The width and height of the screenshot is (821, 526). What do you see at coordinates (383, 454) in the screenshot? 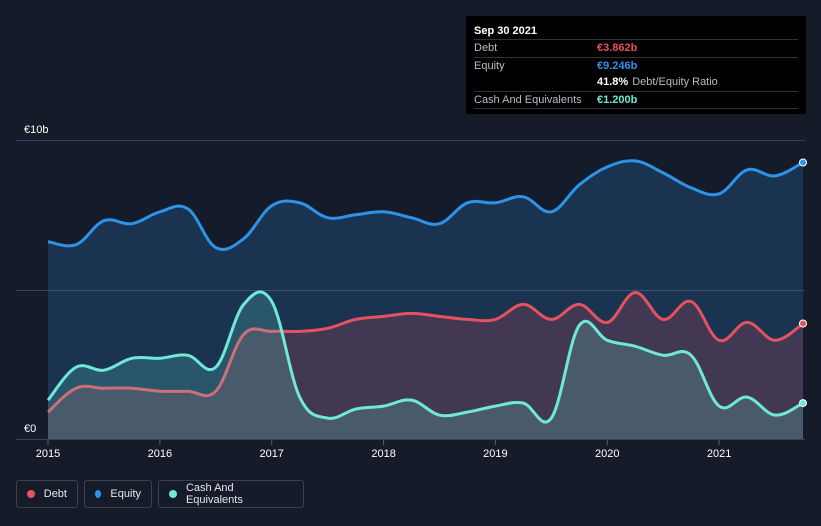
I see `x-tick-label: 2018` at bounding box center [383, 454].